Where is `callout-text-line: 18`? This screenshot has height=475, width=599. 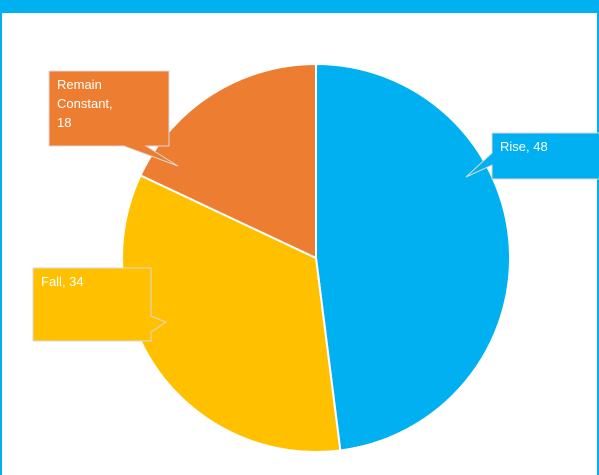 callout-text-line: 18 is located at coordinates (64, 122).